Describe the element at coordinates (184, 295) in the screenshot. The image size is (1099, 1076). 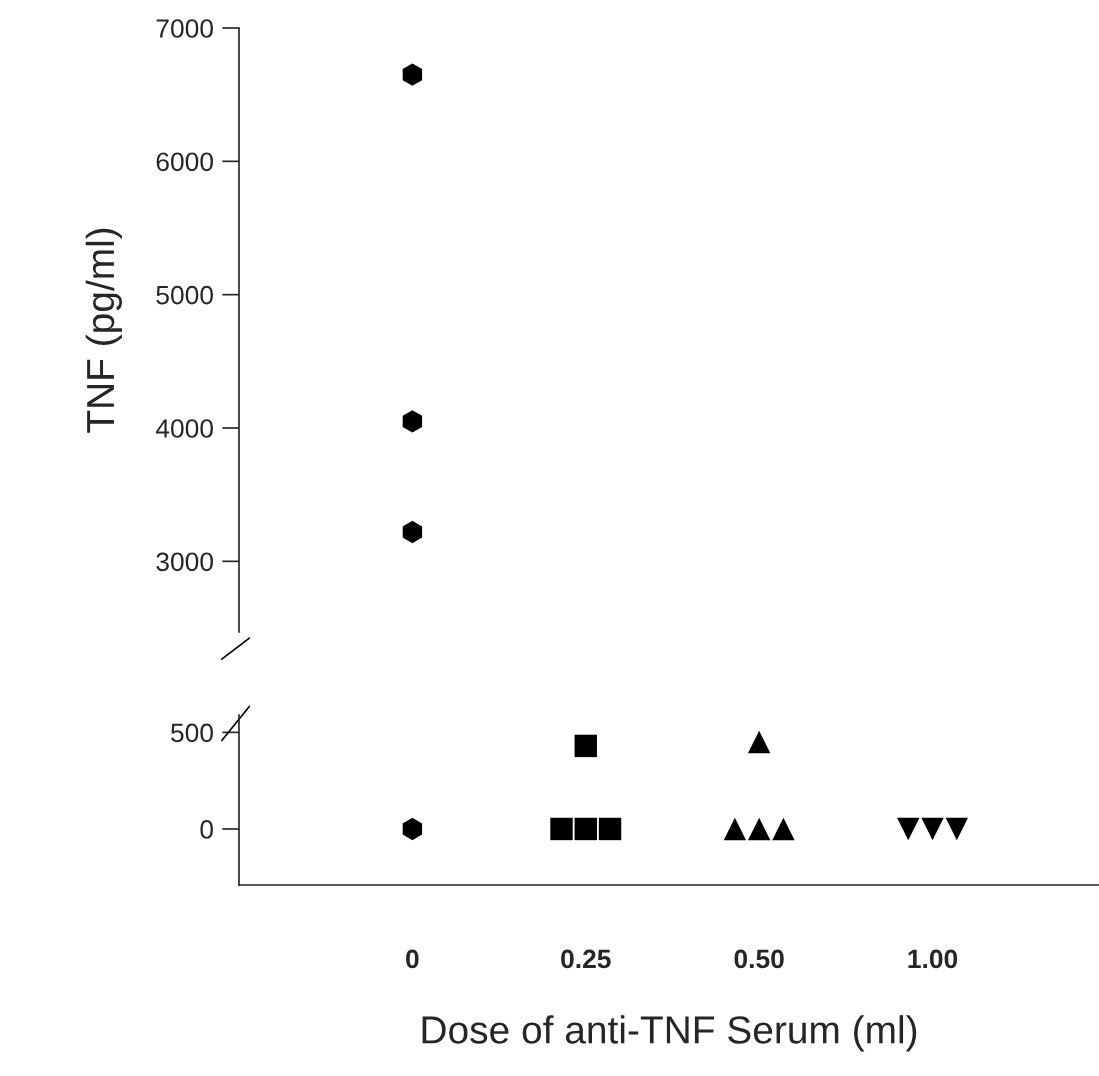
I see `y-tick-label: 5000` at that location.